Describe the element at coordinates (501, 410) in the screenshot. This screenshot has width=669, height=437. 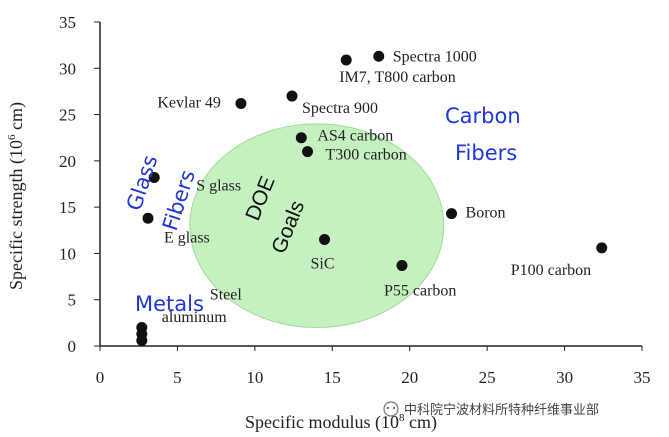
I see `watermark-text: 中科院宁波材料所特种纤维事业部` at that location.